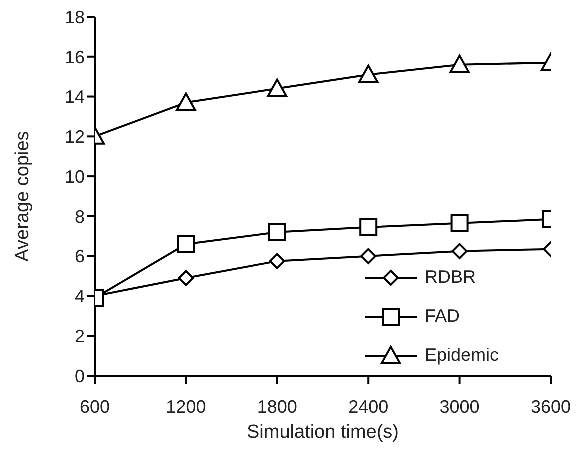 This screenshot has height=470, width=582. Describe the element at coordinates (442, 316) in the screenshot. I see `legend-label: FAD` at that location.